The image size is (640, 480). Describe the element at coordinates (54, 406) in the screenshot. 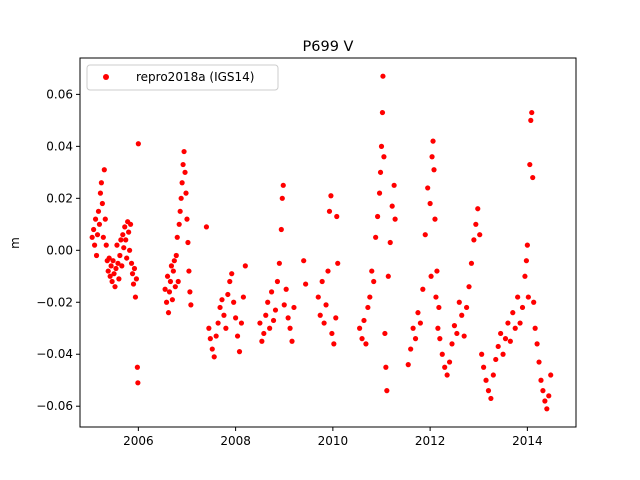

I see `y-tick-label: −0.06` at that location.